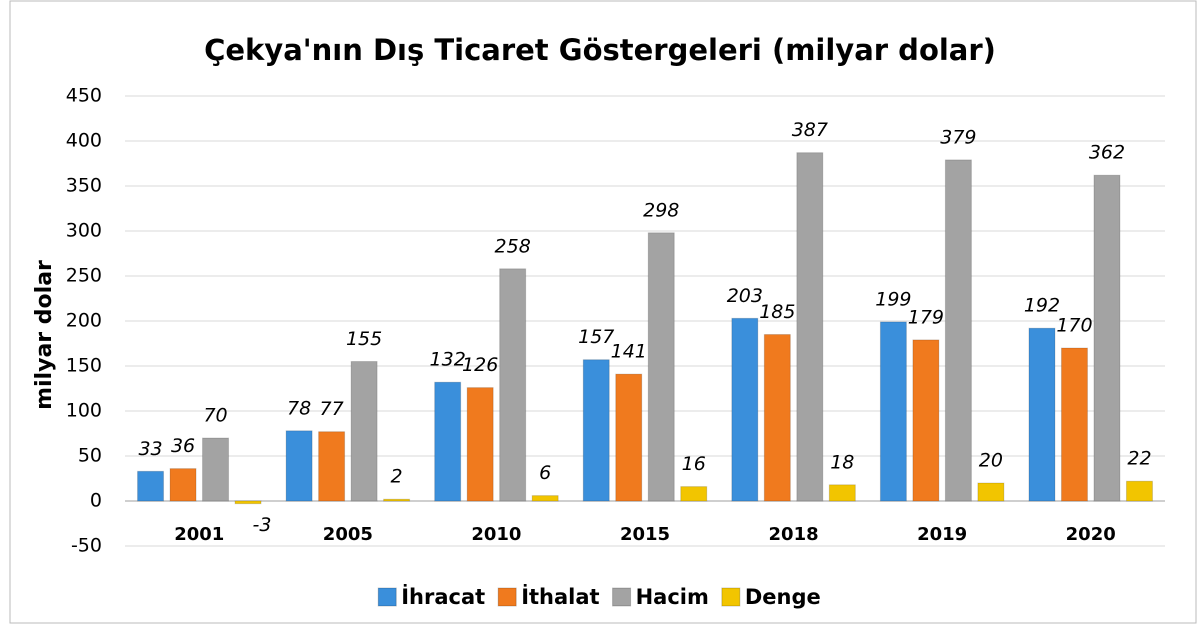  I want to click on y-tick-label: 450, so click(84, 96).